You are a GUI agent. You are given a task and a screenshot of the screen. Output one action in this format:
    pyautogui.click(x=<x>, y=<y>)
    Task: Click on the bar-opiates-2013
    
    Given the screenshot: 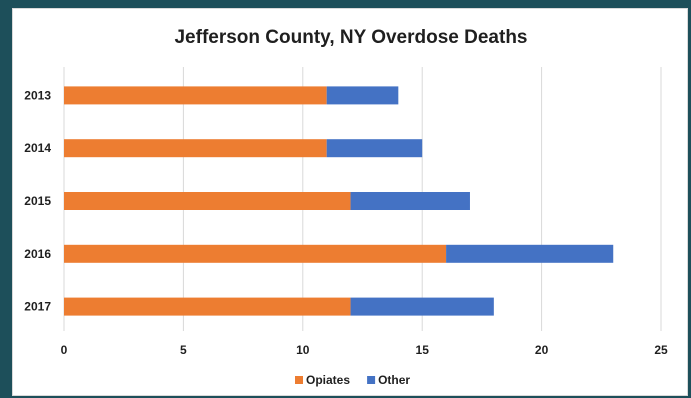 What is the action you would take?
    pyautogui.click(x=195, y=95)
    